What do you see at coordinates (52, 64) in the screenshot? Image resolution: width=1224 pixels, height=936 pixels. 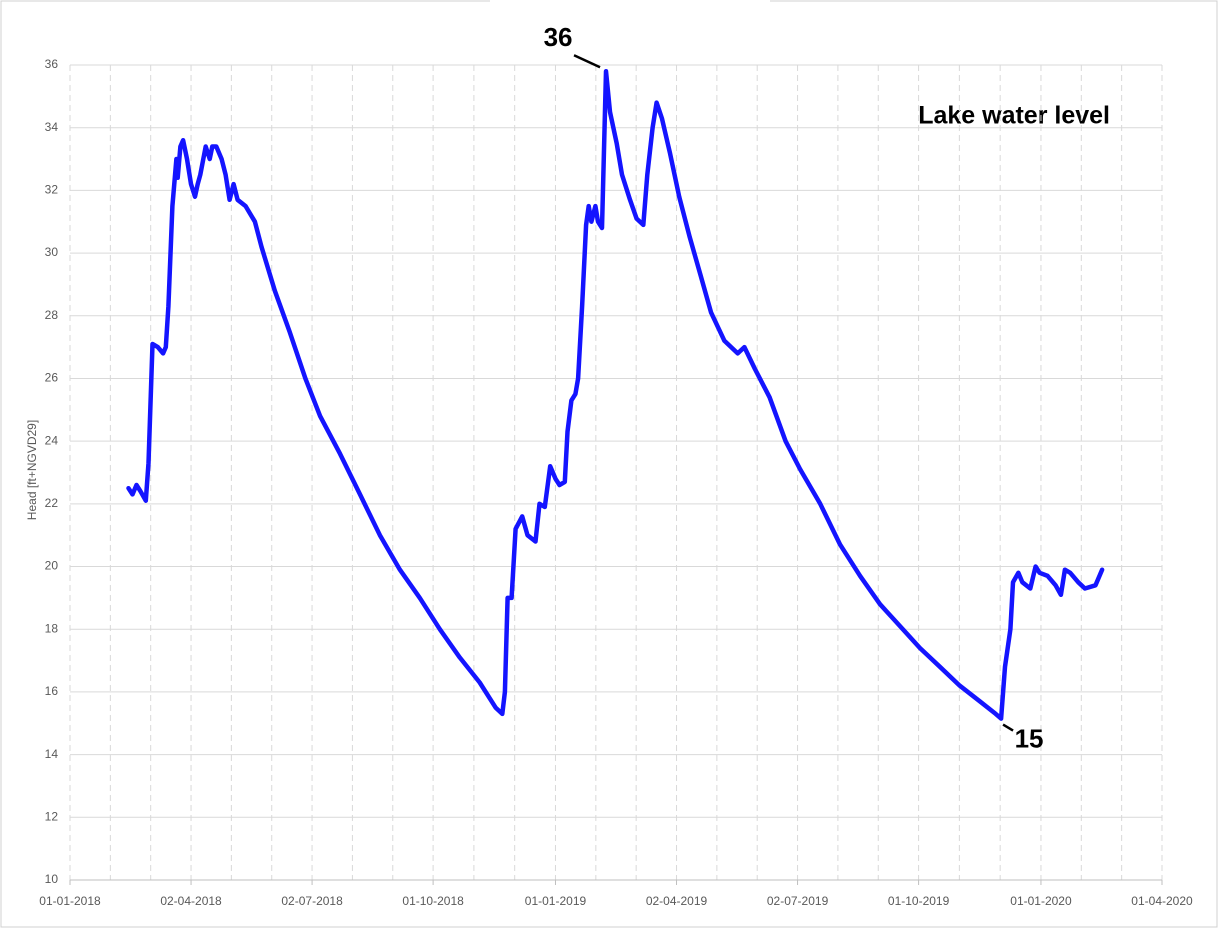 I see `y-tick-label: 36` at bounding box center [52, 64].